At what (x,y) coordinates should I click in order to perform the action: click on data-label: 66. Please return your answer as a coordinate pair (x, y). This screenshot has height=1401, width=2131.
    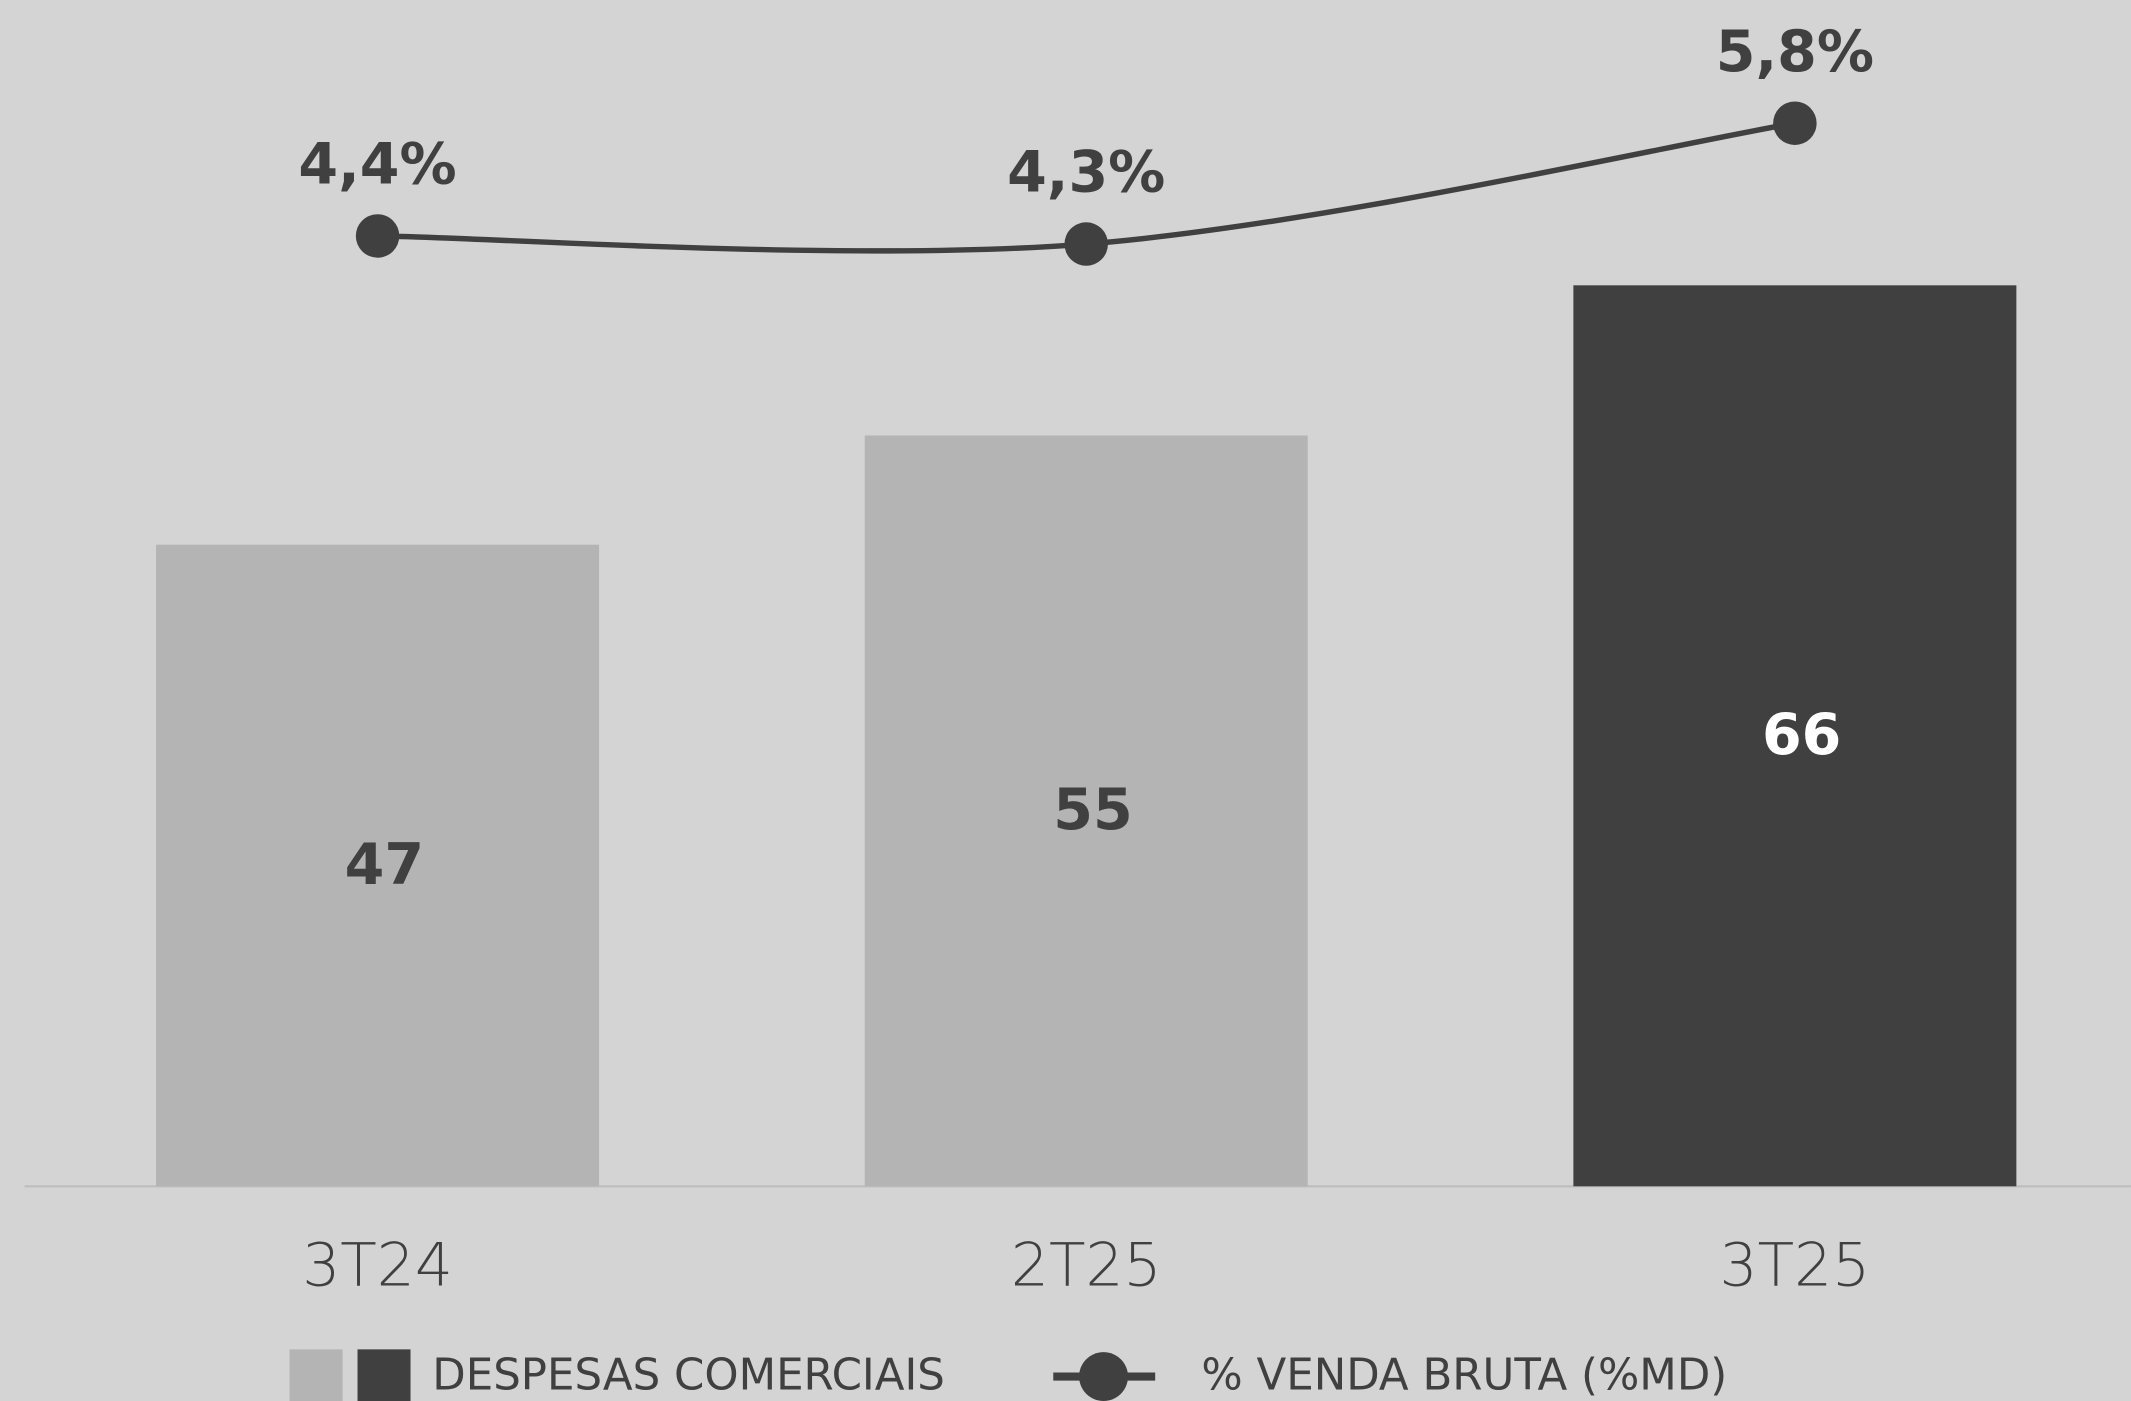
    Looking at the image, I should click on (1801, 735).